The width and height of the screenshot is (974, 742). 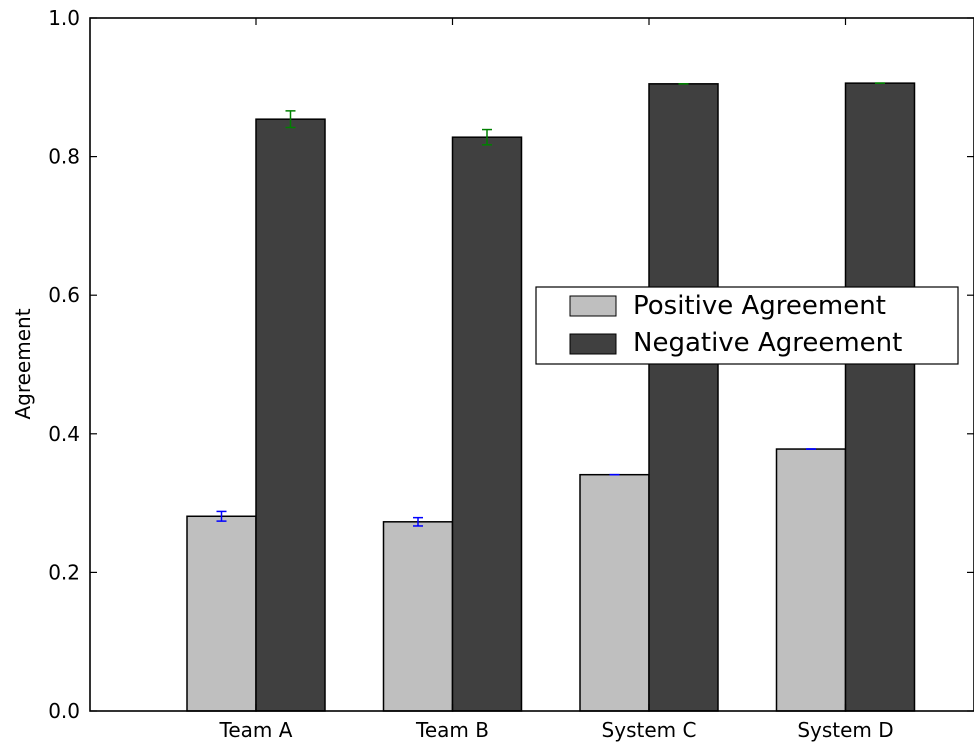 What do you see at coordinates (64, 157) in the screenshot?
I see `y-tick-label-0-8: 0.8` at bounding box center [64, 157].